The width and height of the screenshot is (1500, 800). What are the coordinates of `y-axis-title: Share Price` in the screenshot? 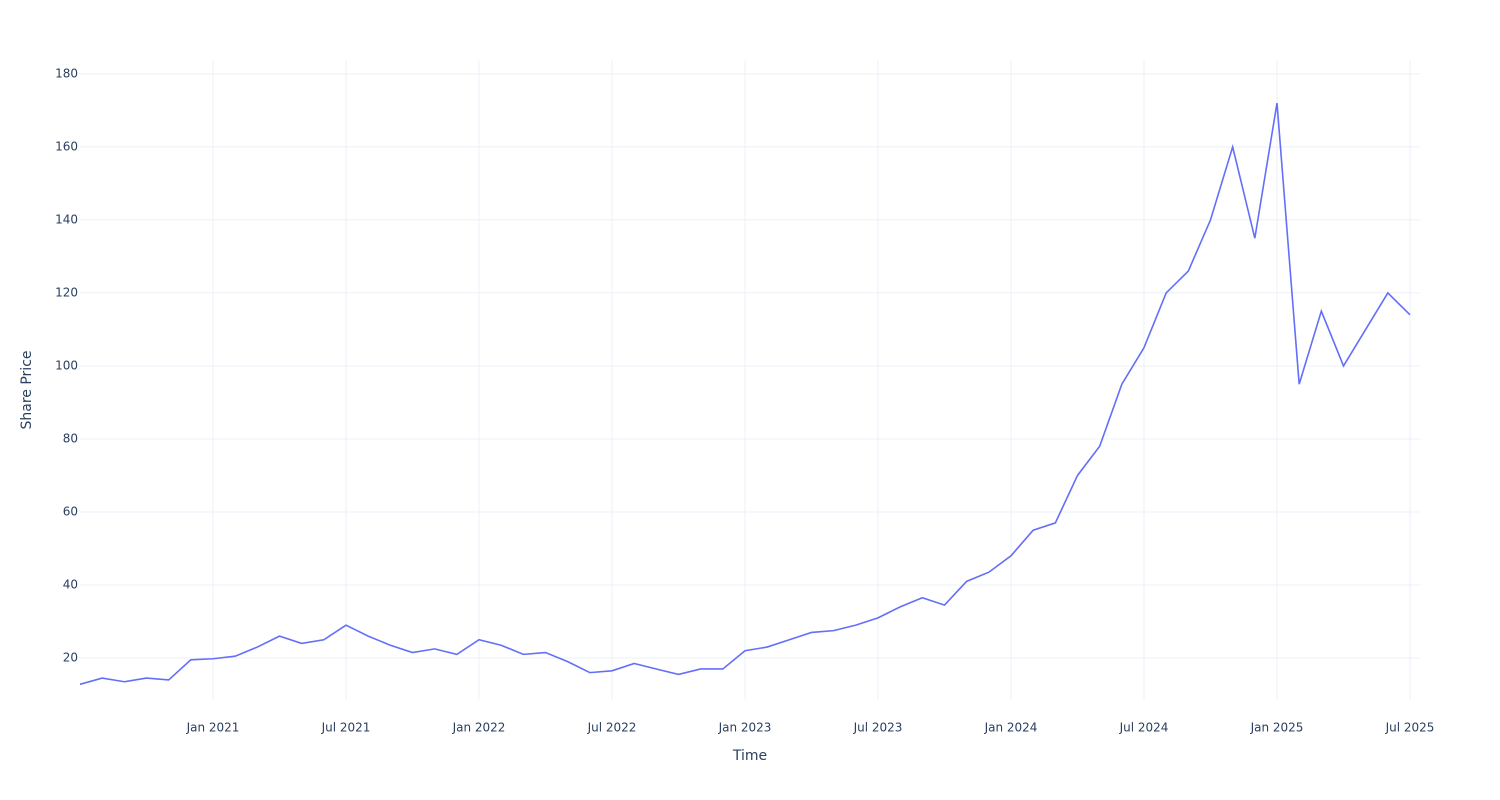 It's located at (27, 389).